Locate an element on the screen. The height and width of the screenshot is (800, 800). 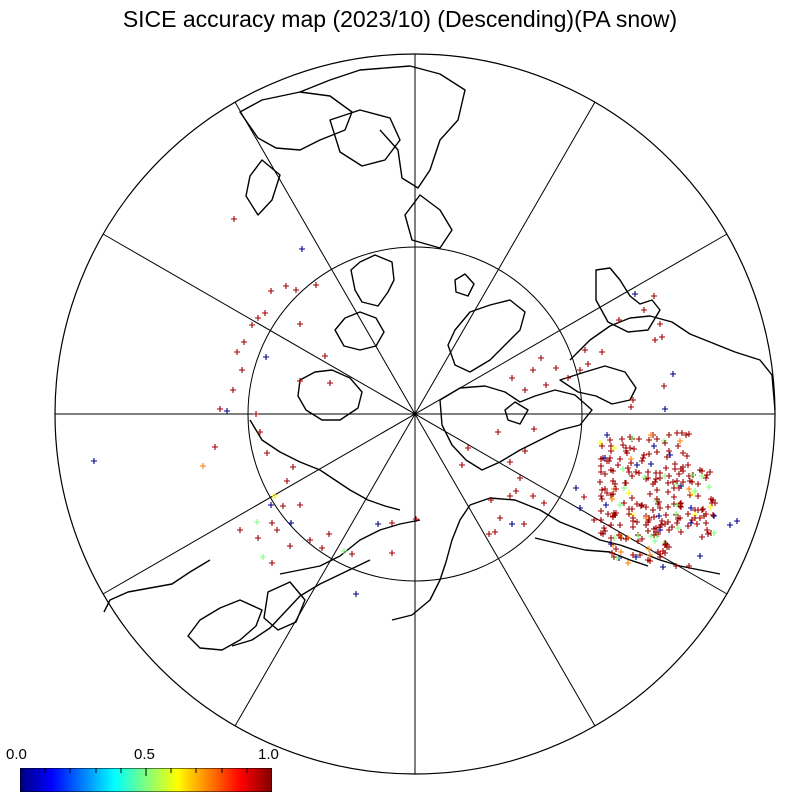
colorbar is located at coordinates (146, 780).